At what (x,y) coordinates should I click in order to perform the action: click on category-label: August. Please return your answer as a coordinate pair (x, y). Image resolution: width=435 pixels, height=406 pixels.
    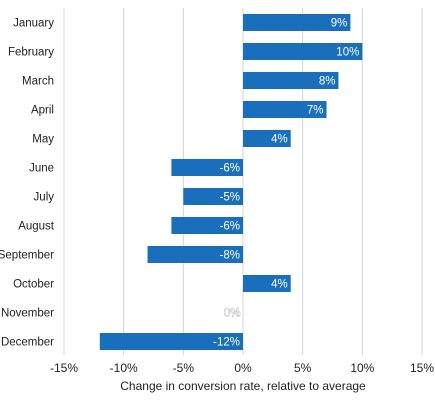
    Looking at the image, I should click on (36, 227).